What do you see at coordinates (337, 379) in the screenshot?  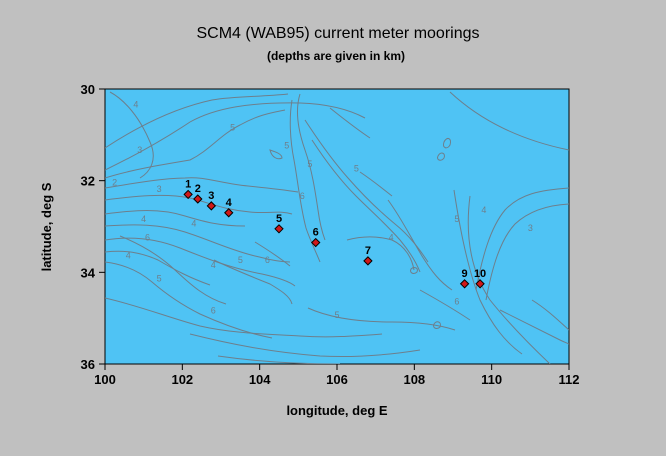 I see `x-tick-label: 106` at bounding box center [337, 379].